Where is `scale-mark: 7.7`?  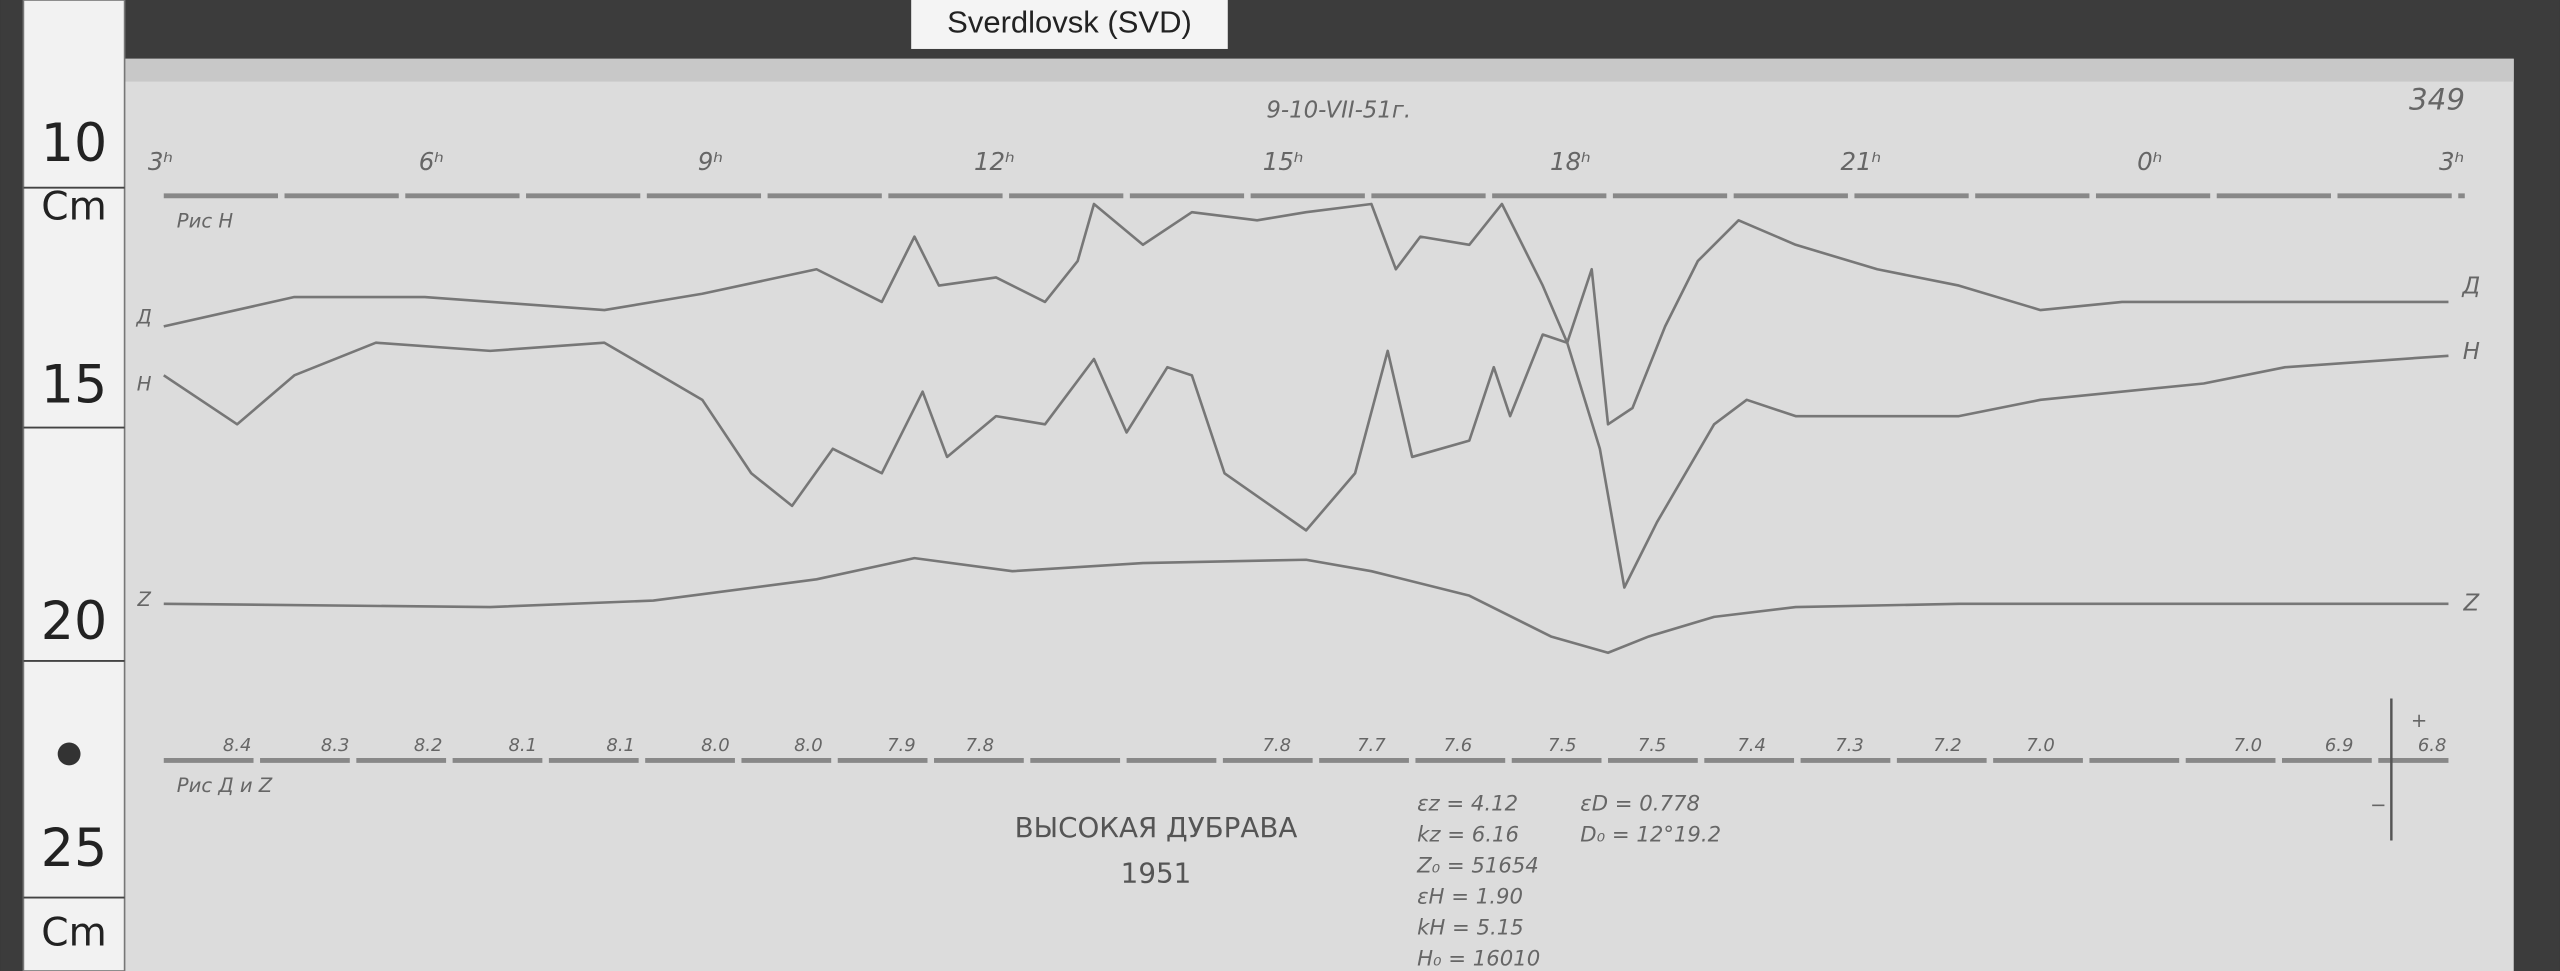 scale-mark: 7.7 is located at coordinates (1371, 745).